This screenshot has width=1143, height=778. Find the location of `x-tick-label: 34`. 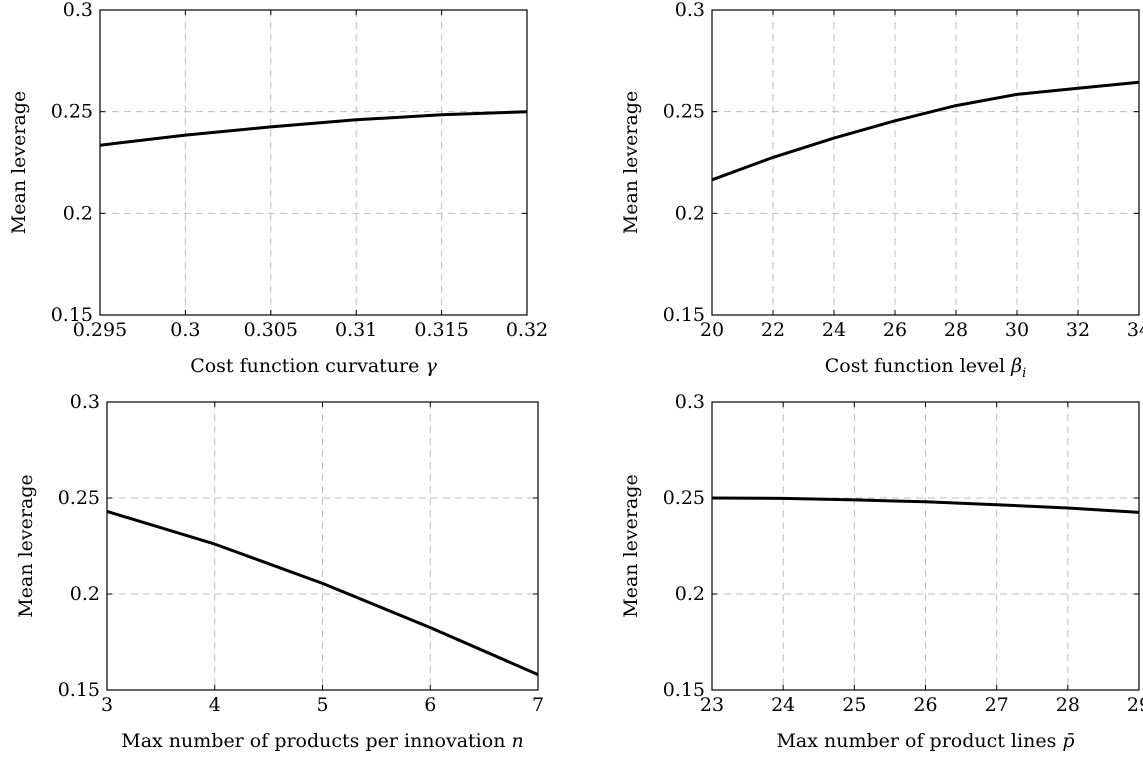

x-tick-label: 34 is located at coordinates (1135, 330).